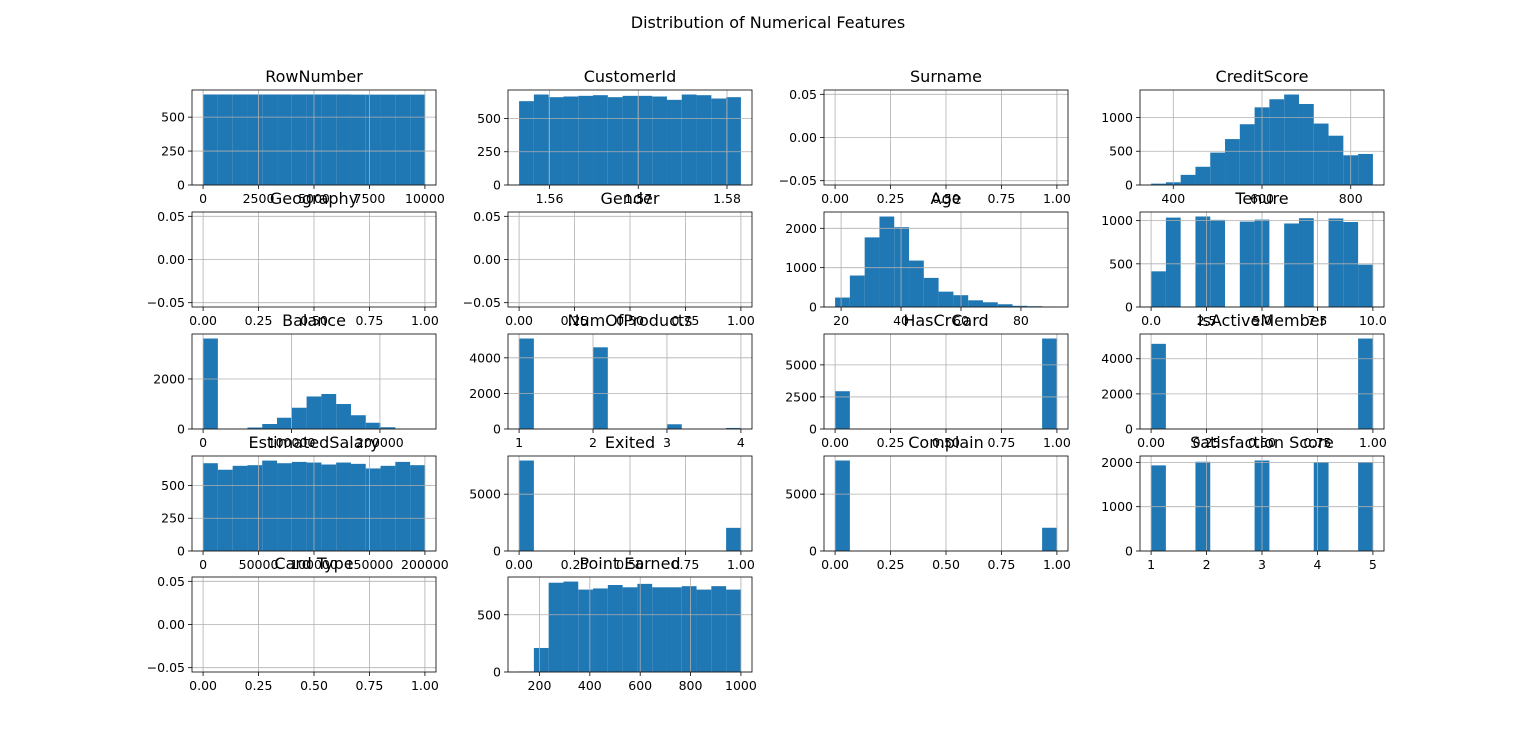 The width and height of the screenshot is (1536, 754). Describe the element at coordinates (798, 180) in the screenshot. I see `y-tick-label: −0.05` at that location.